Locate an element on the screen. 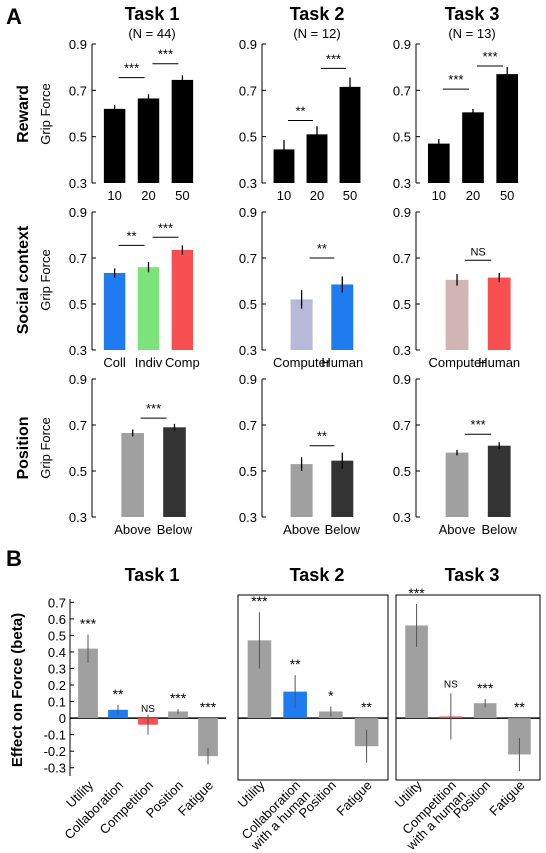 This screenshot has width=546, height=853. x-tick-label: Coll is located at coordinates (114, 362).